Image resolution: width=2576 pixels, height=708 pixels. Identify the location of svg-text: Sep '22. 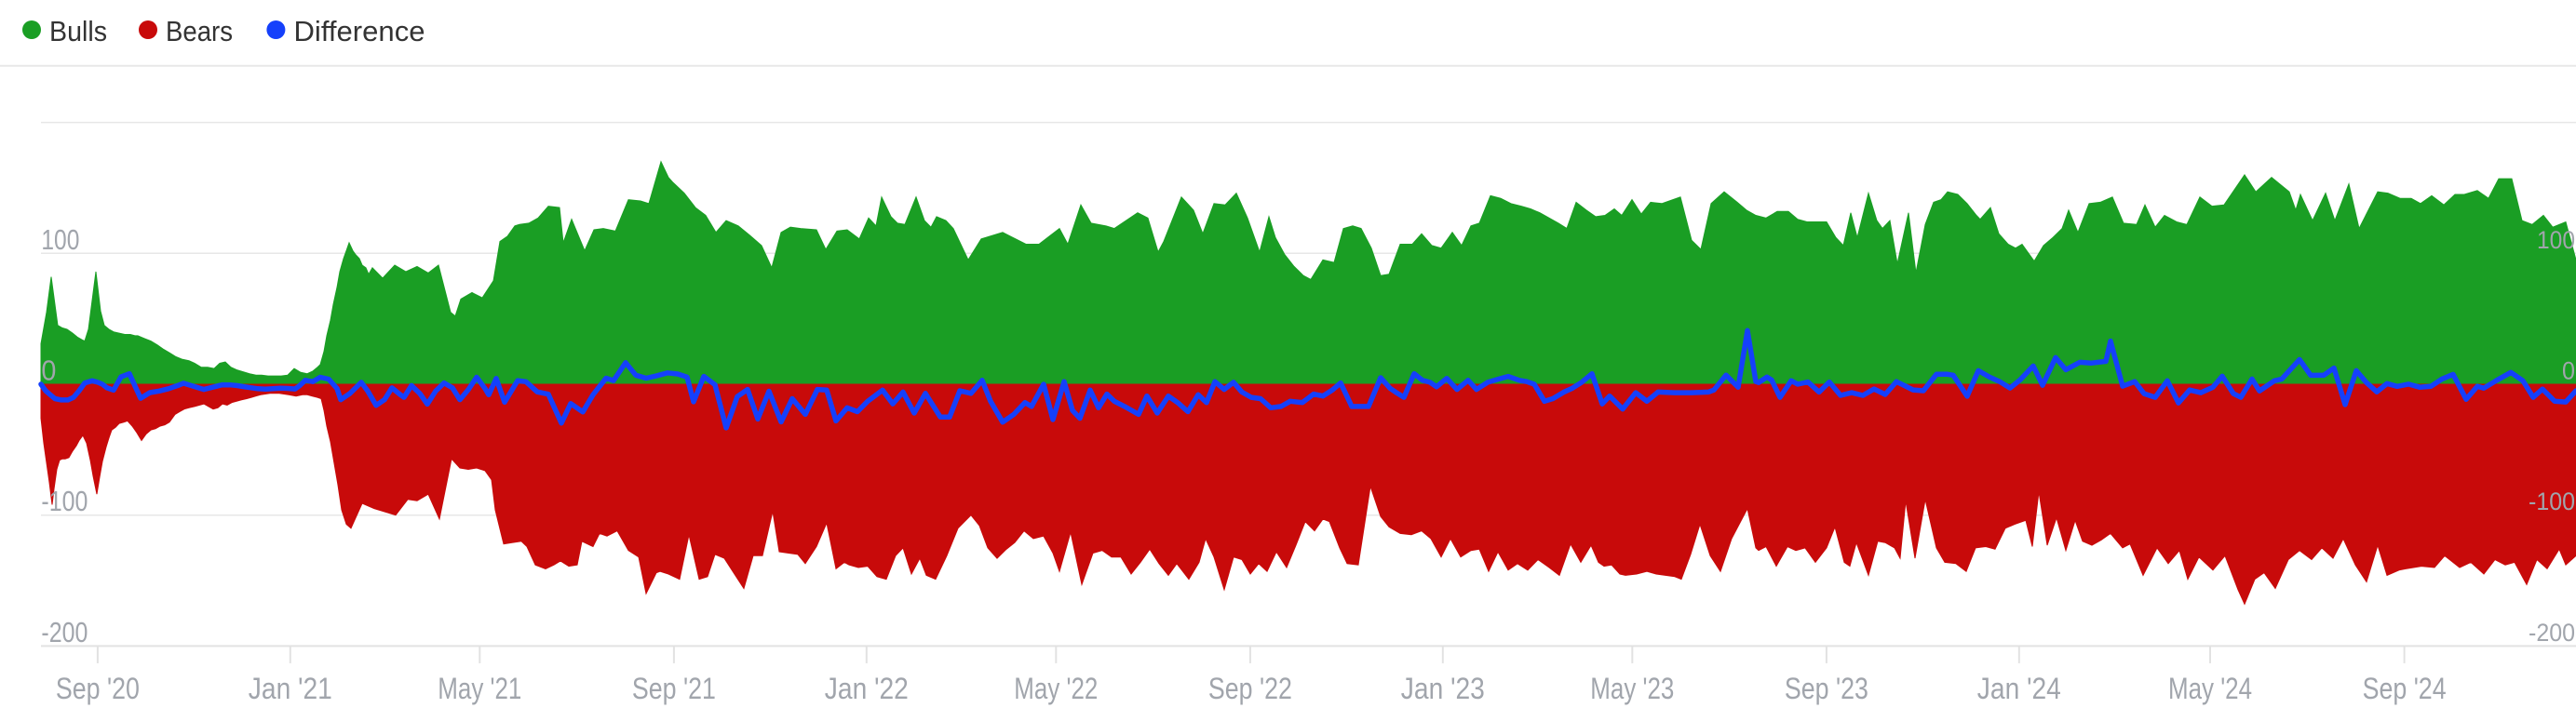
(1250, 688).